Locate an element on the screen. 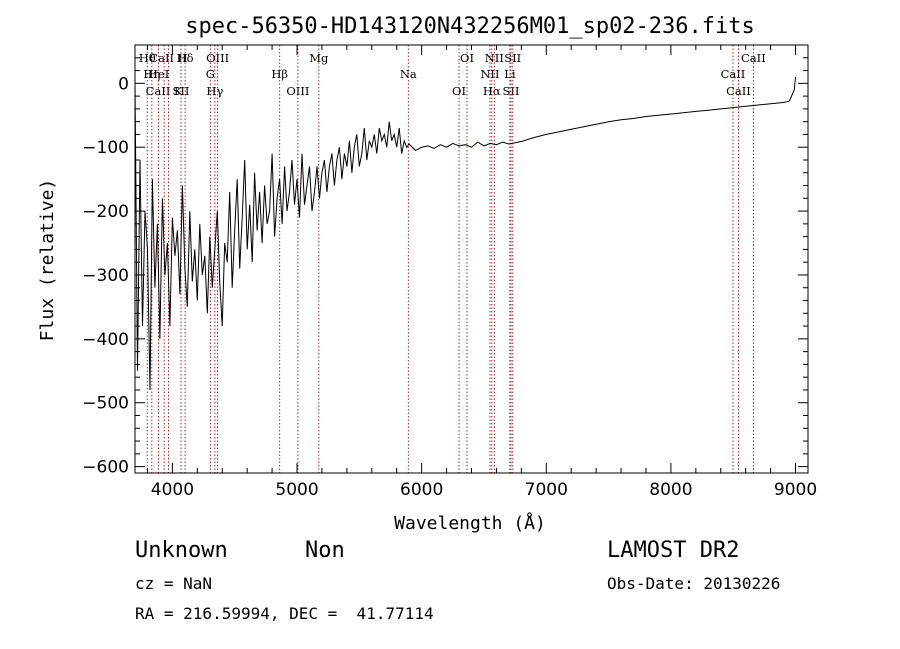 The height and width of the screenshot is (649, 900). line-marker-label: Hδ is located at coordinates (185, 58).